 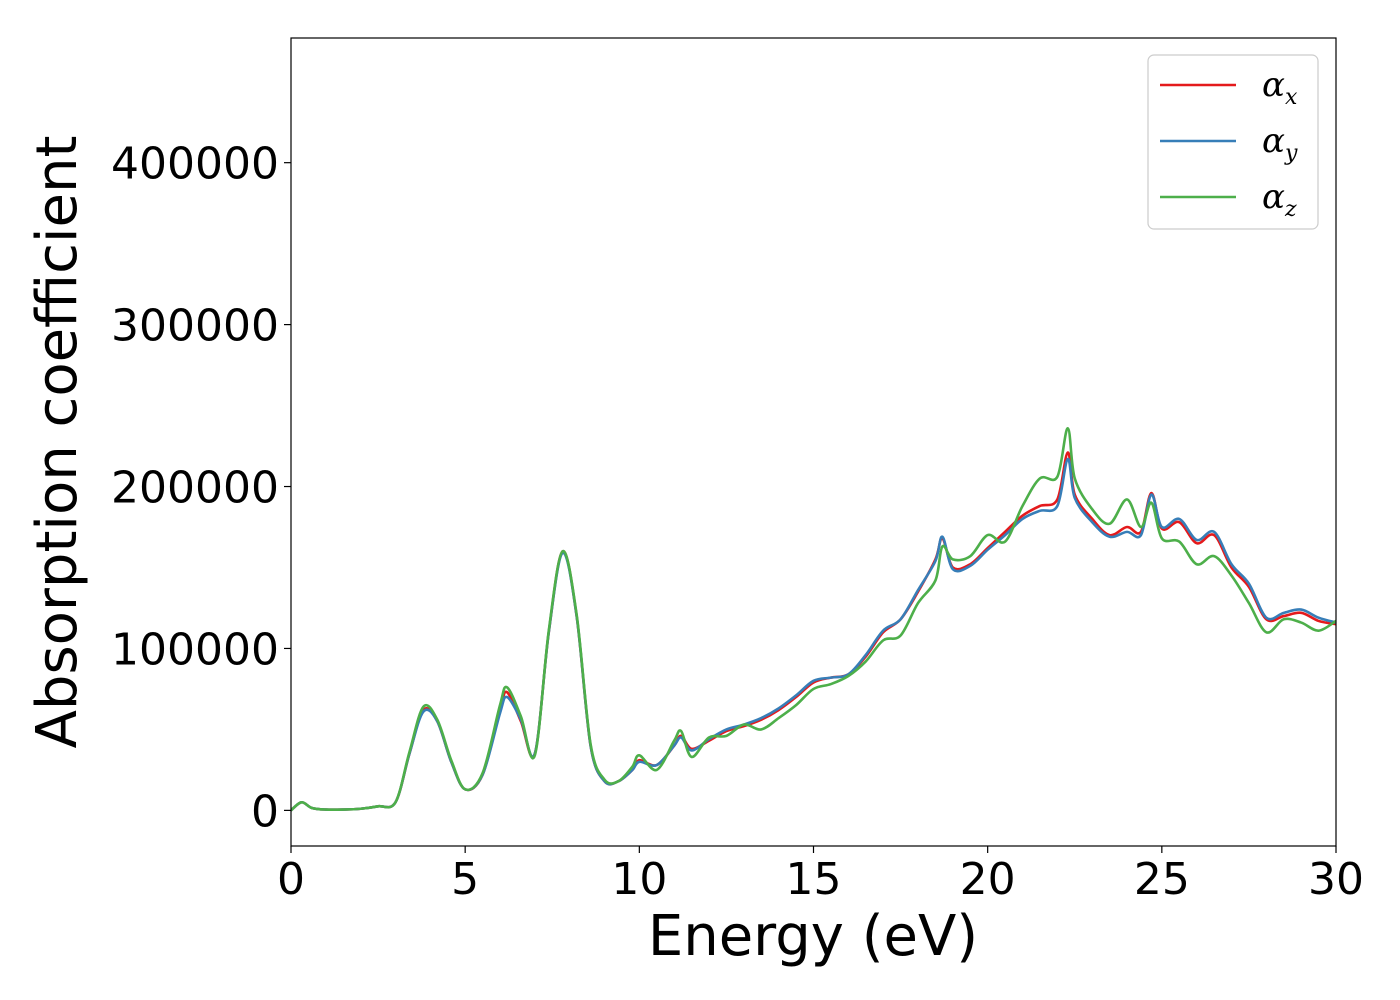 What do you see at coordinates (195, 164) in the screenshot?
I see `y-tick-label: 400000` at bounding box center [195, 164].